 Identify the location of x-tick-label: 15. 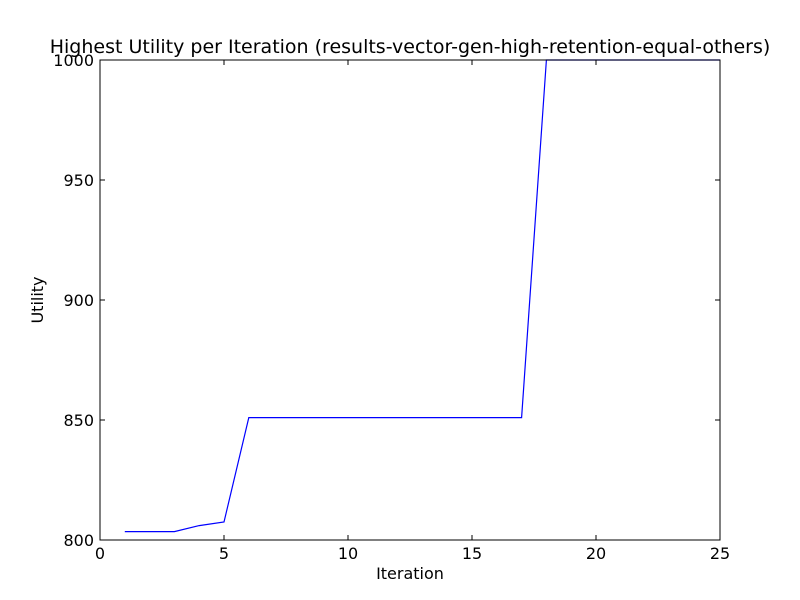
(472, 553).